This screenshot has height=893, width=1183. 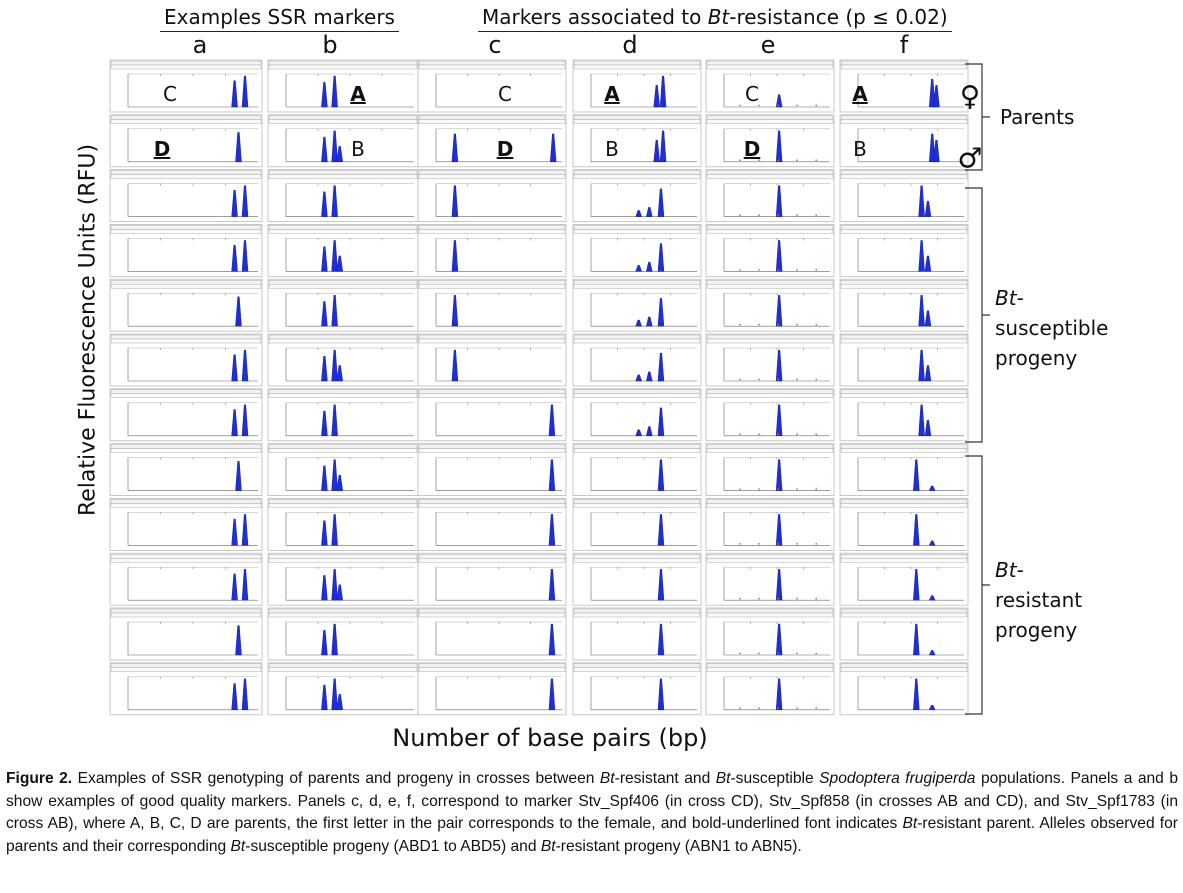 I want to click on parent-letter: C, so click(x=505, y=94).